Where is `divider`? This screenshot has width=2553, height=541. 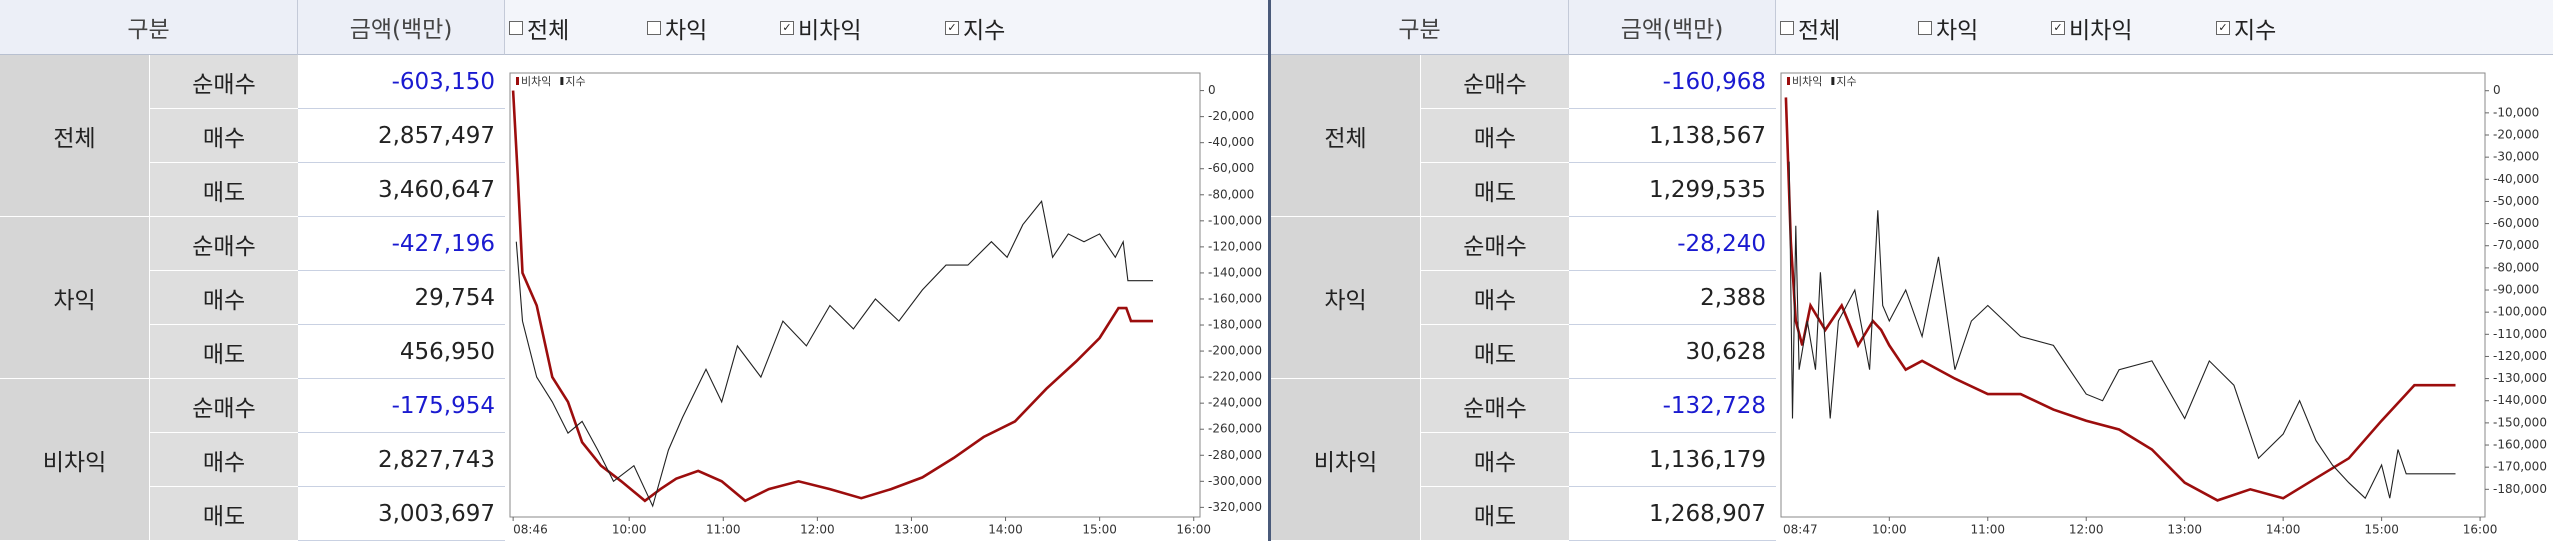
divider is located at coordinates (1269, 270).